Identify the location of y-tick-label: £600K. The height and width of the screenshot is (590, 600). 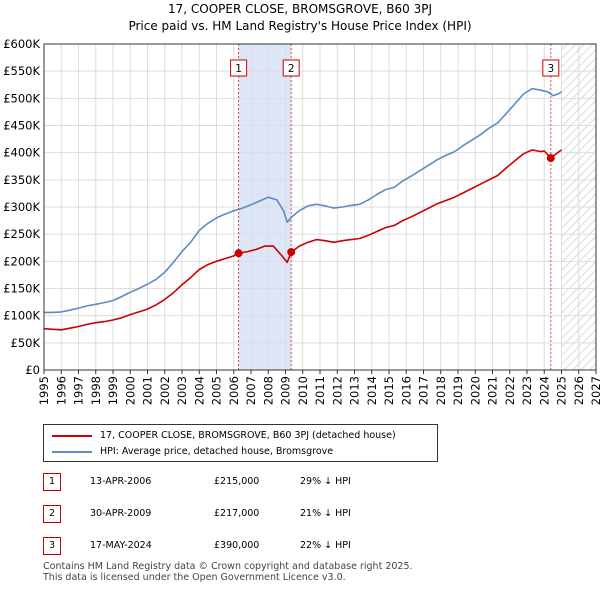
(21, 44).